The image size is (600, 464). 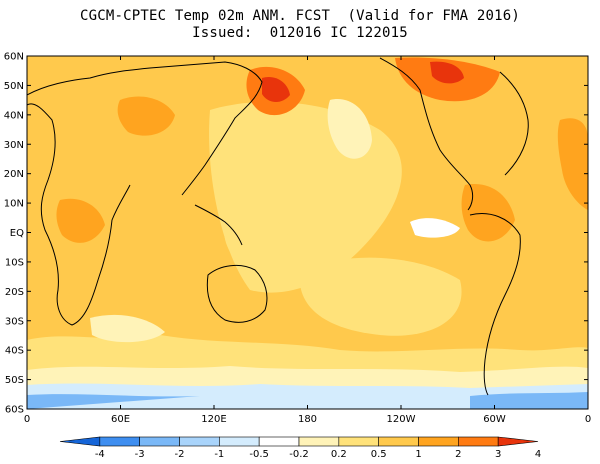 What do you see at coordinates (339, 454) in the screenshot?
I see `colorbar-label: 0.2` at bounding box center [339, 454].